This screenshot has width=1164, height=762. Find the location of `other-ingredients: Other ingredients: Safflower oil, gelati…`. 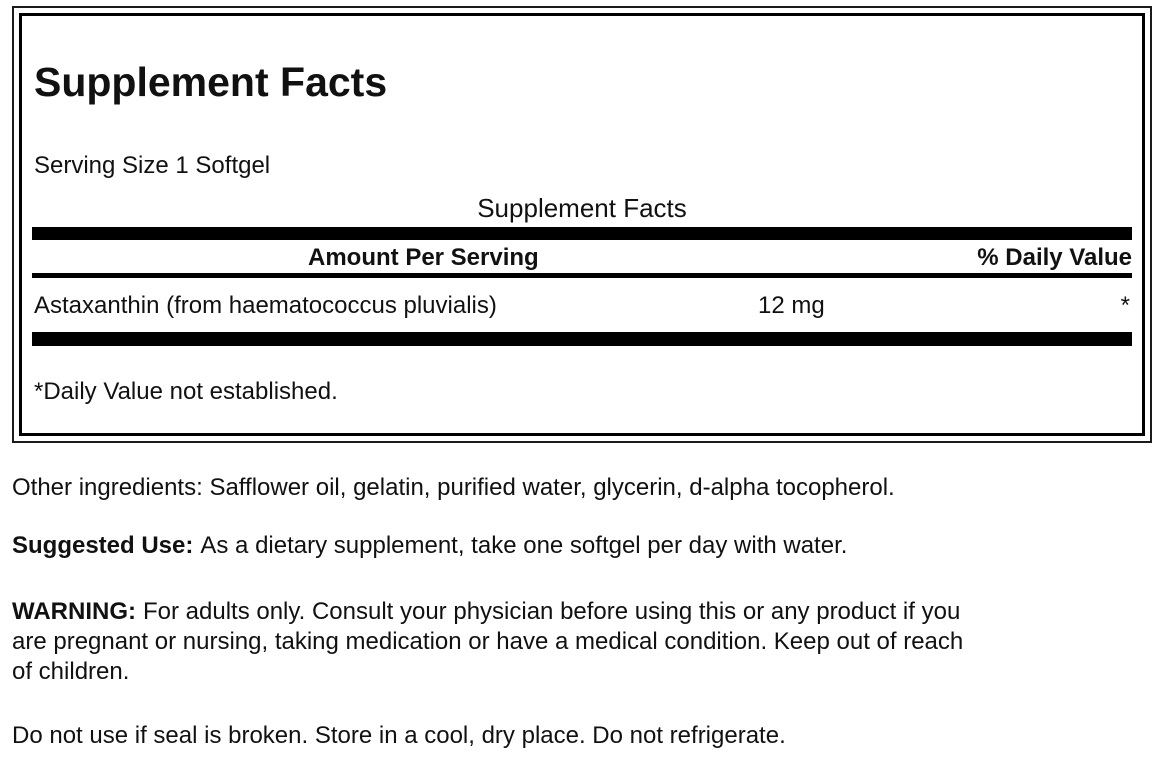

other-ingredients: Other ingredients: Safflower oil, gelati… is located at coordinates (453, 487).